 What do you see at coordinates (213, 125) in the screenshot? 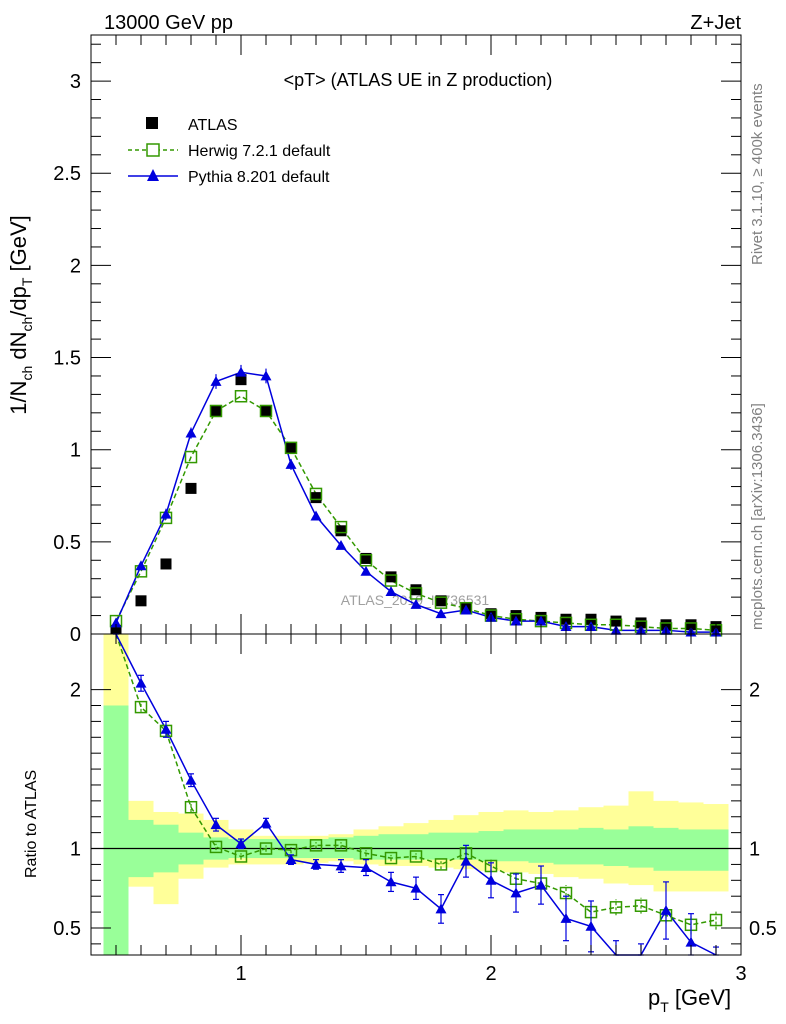
I see `legend-label-atlas: ATLAS` at bounding box center [213, 125].